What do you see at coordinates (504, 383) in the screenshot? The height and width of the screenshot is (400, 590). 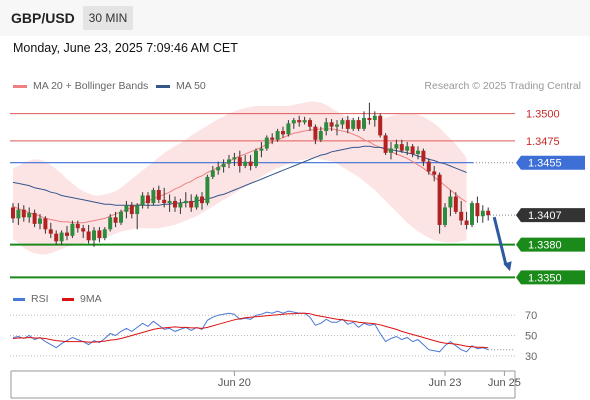 I see `time-label-jun-25: Jun 25` at bounding box center [504, 383].